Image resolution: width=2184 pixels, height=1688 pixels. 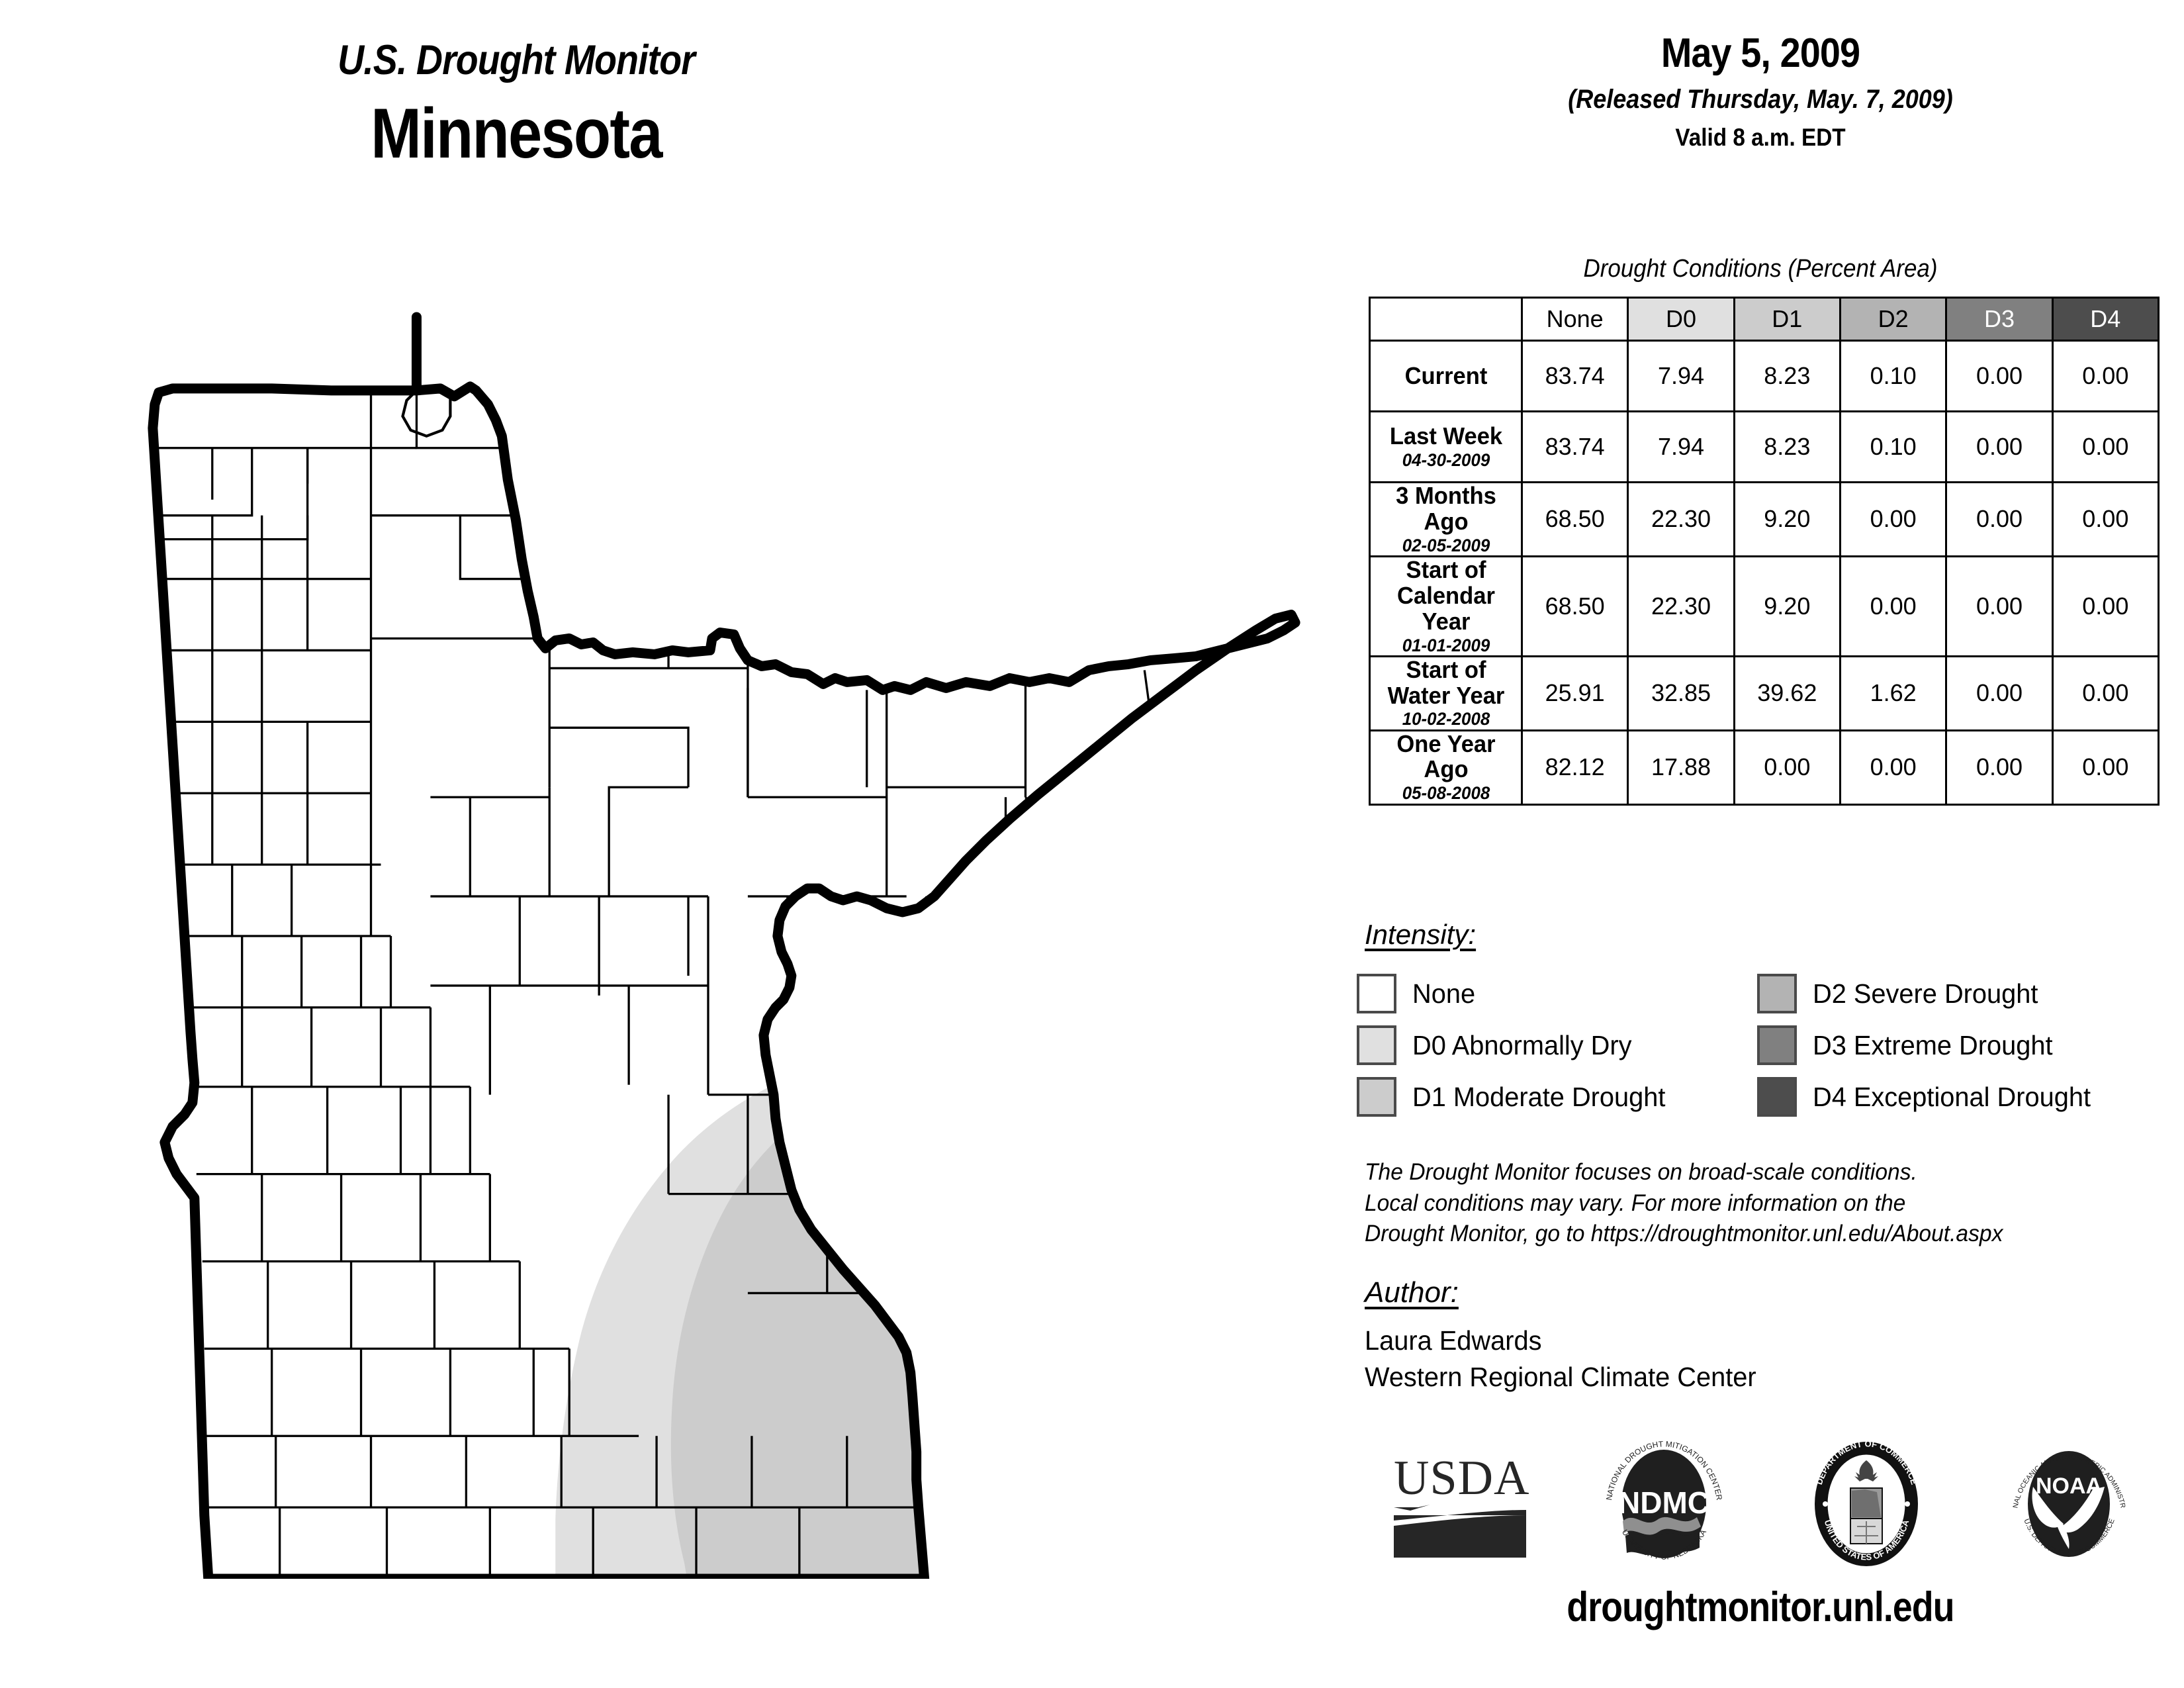 What do you see at coordinates (1453, 1340) in the screenshot?
I see `author-name: Laura Edwards` at bounding box center [1453, 1340].